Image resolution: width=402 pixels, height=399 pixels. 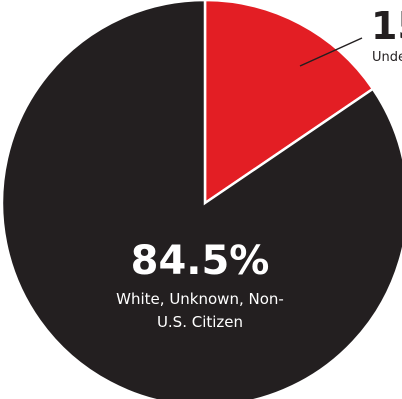 I want to click on value-label: 84.5%, so click(x=200, y=261).